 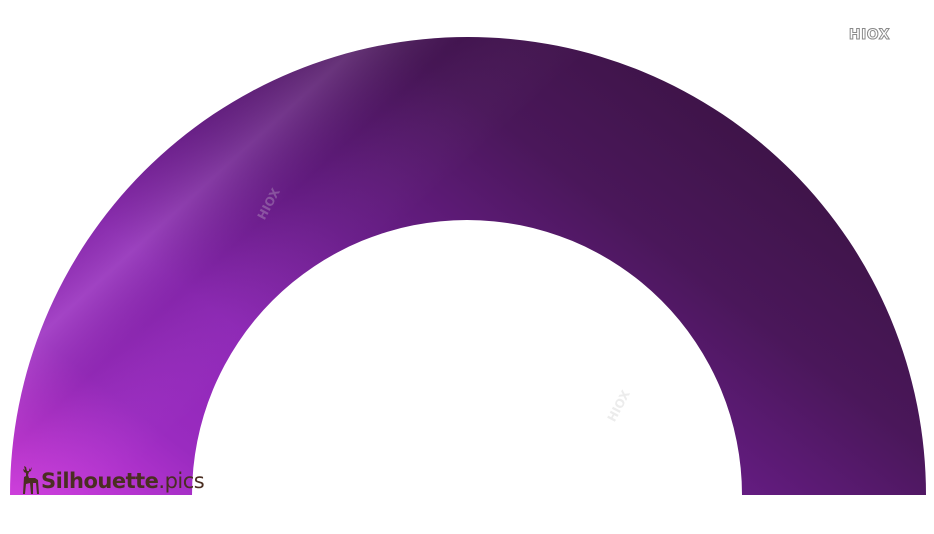 I want to click on brand-name: Silhouette, so click(x=100, y=481).